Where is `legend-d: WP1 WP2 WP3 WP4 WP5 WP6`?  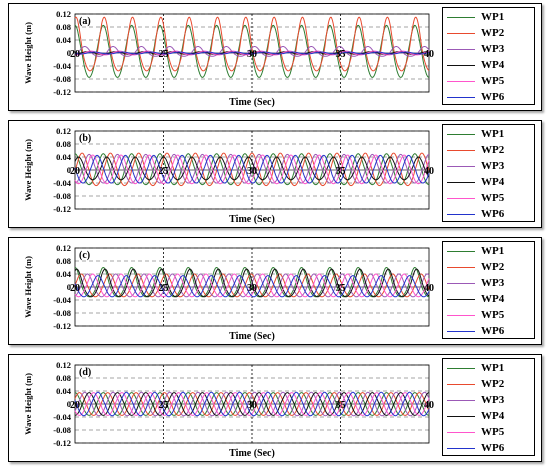
legend-d: WP1 WP2 WP3 WP4 WP5 WP6 is located at coordinates (488, 407).